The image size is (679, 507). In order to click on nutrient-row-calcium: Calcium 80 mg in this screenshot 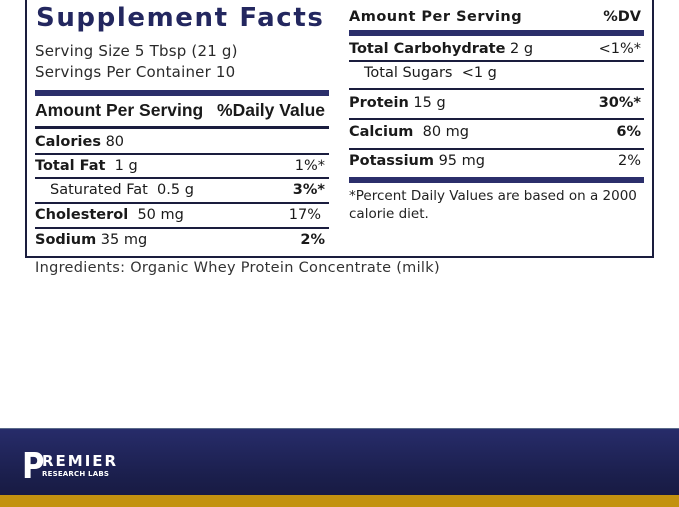, I will do `click(409, 132)`.